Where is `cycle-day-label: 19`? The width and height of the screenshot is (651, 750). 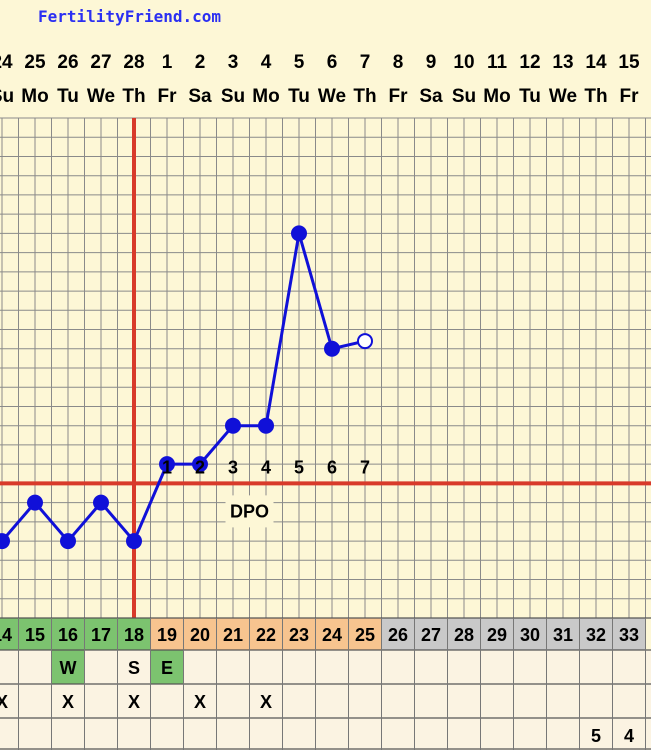
cycle-day-label: 19 is located at coordinates (167, 635).